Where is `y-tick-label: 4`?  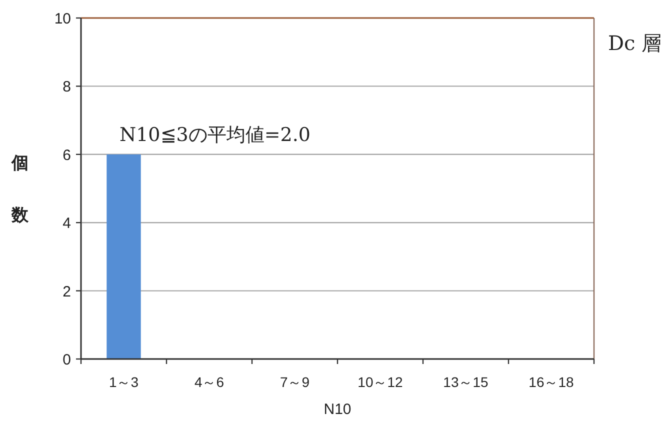
y-tick-label: 4 is located at coordinates (66, 223).